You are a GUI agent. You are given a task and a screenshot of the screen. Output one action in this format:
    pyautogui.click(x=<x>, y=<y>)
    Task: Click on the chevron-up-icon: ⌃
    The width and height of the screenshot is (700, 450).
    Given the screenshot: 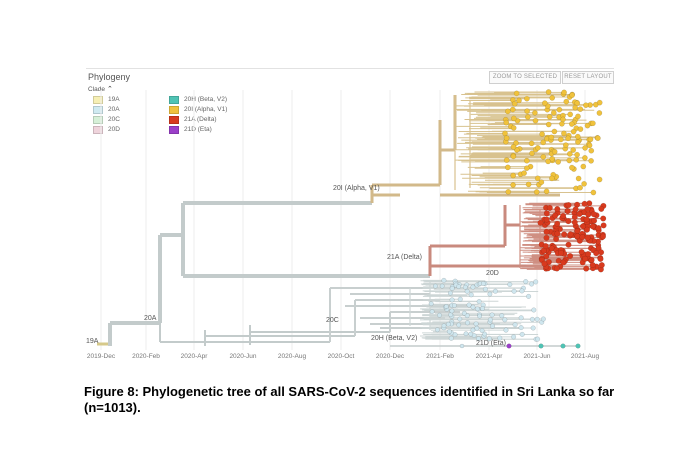 What is the action you would take?
    pyautogui.click(x=109, y=89)
    